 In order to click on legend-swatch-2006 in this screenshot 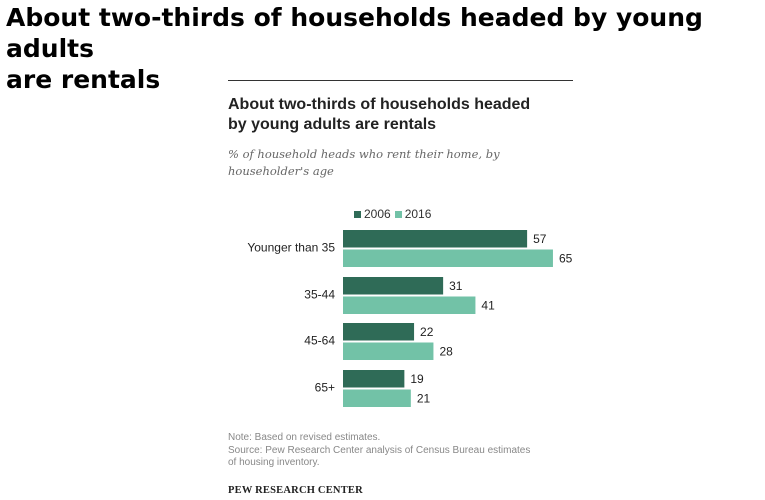, I will do `click(357, 214)`.